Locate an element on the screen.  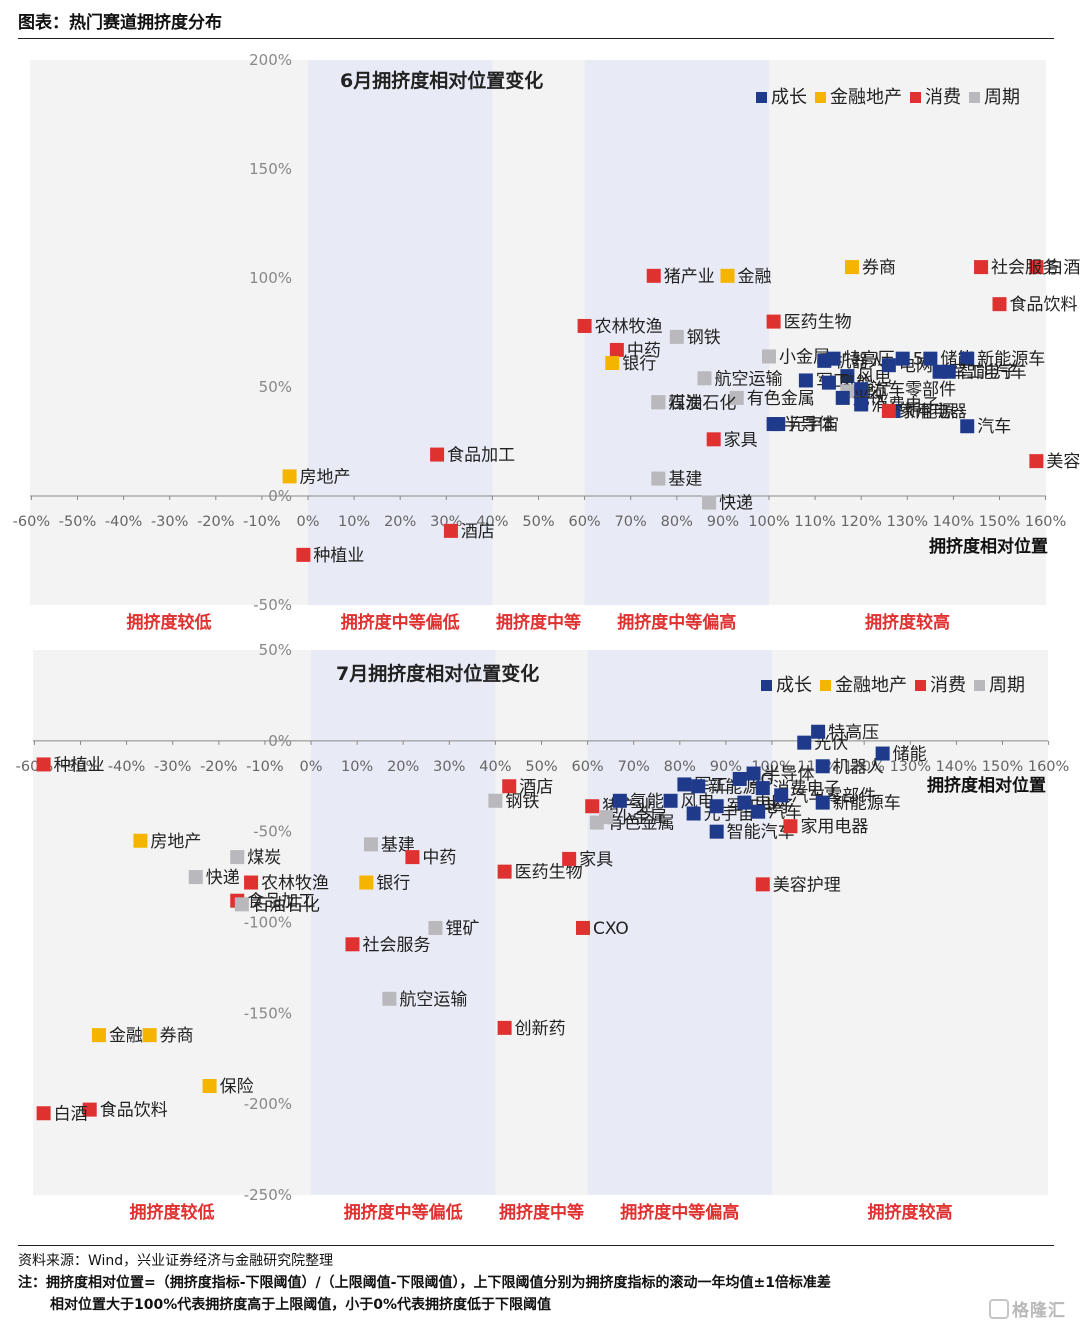
legend-swatch-成长 is located at coordinates (761, 97).